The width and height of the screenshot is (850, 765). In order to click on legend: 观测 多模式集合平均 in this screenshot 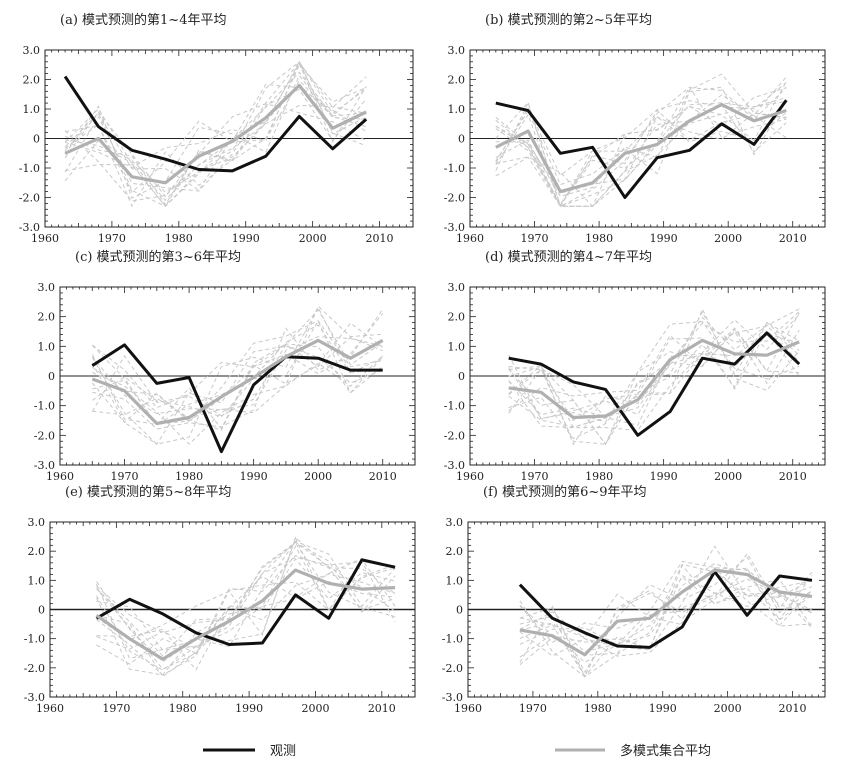, I will do `click(457, 751)`.